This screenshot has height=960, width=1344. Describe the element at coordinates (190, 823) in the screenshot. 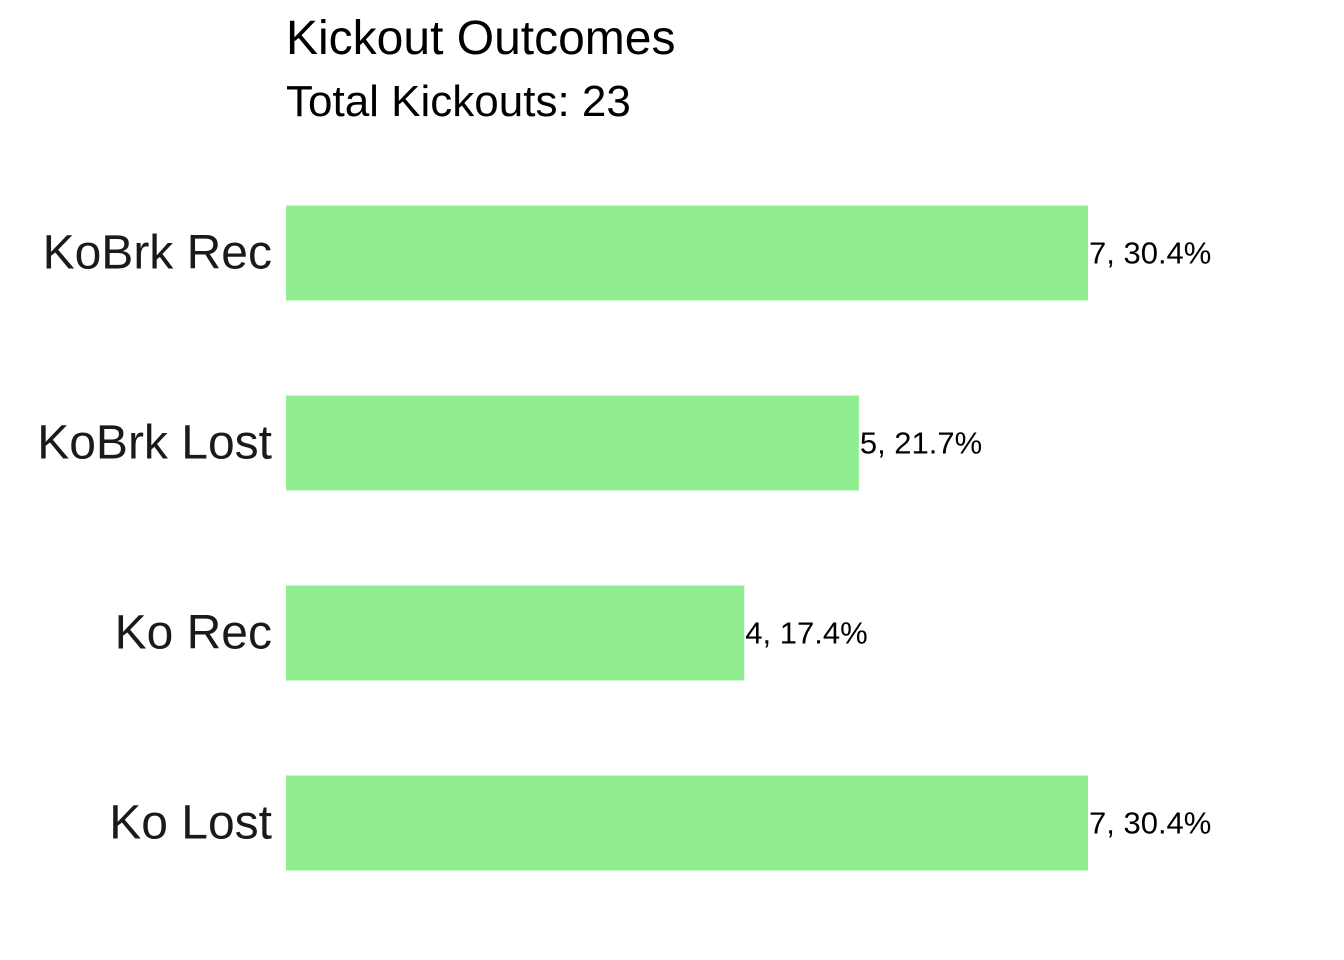

I see `category-label-3: Ko Lost` at that location.